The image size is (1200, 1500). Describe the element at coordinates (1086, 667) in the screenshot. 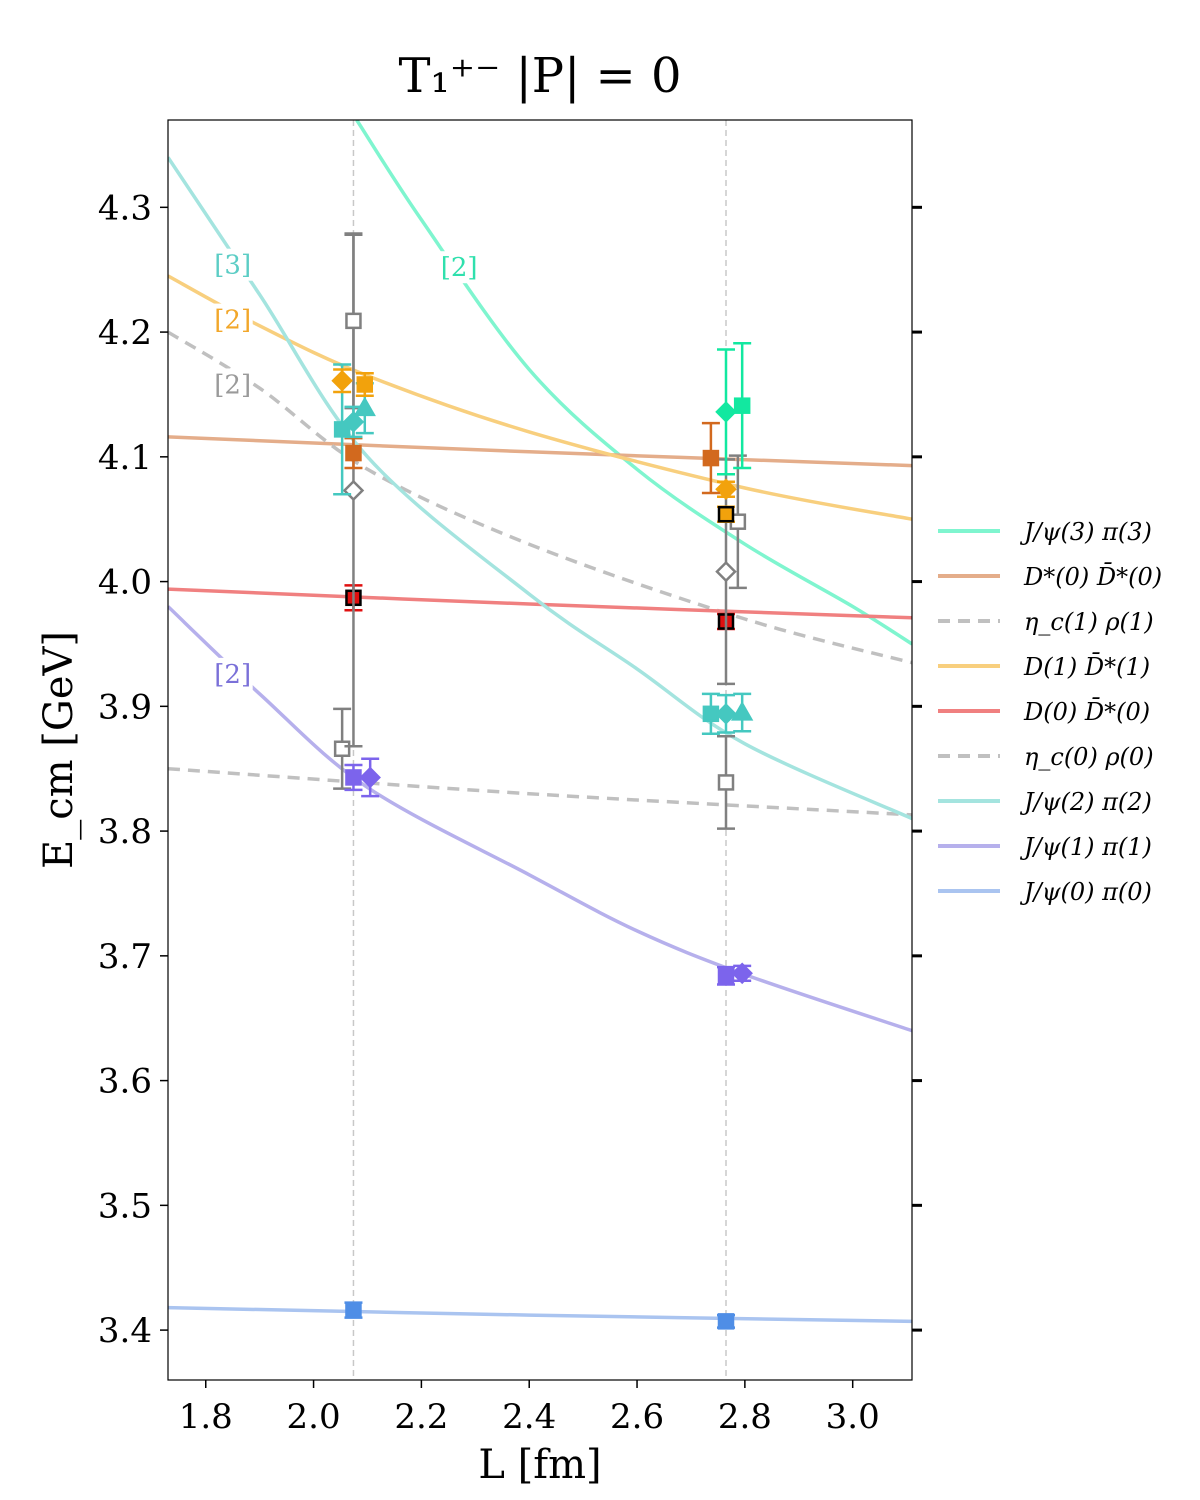

I see `legend-label-3: D(1) D̄*(1)` at that location.